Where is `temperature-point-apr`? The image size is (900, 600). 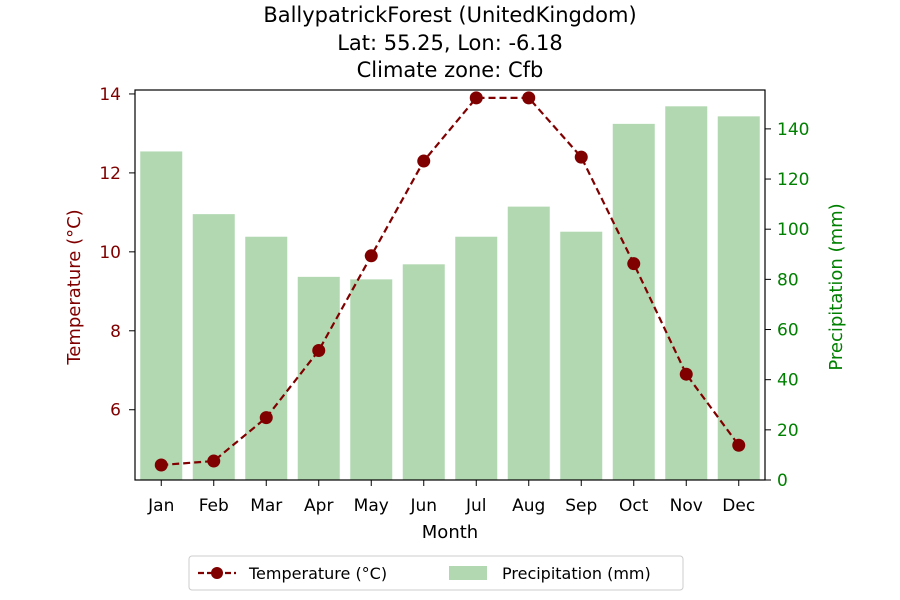
temperature-point-apr is located at coordinates (319, 351).